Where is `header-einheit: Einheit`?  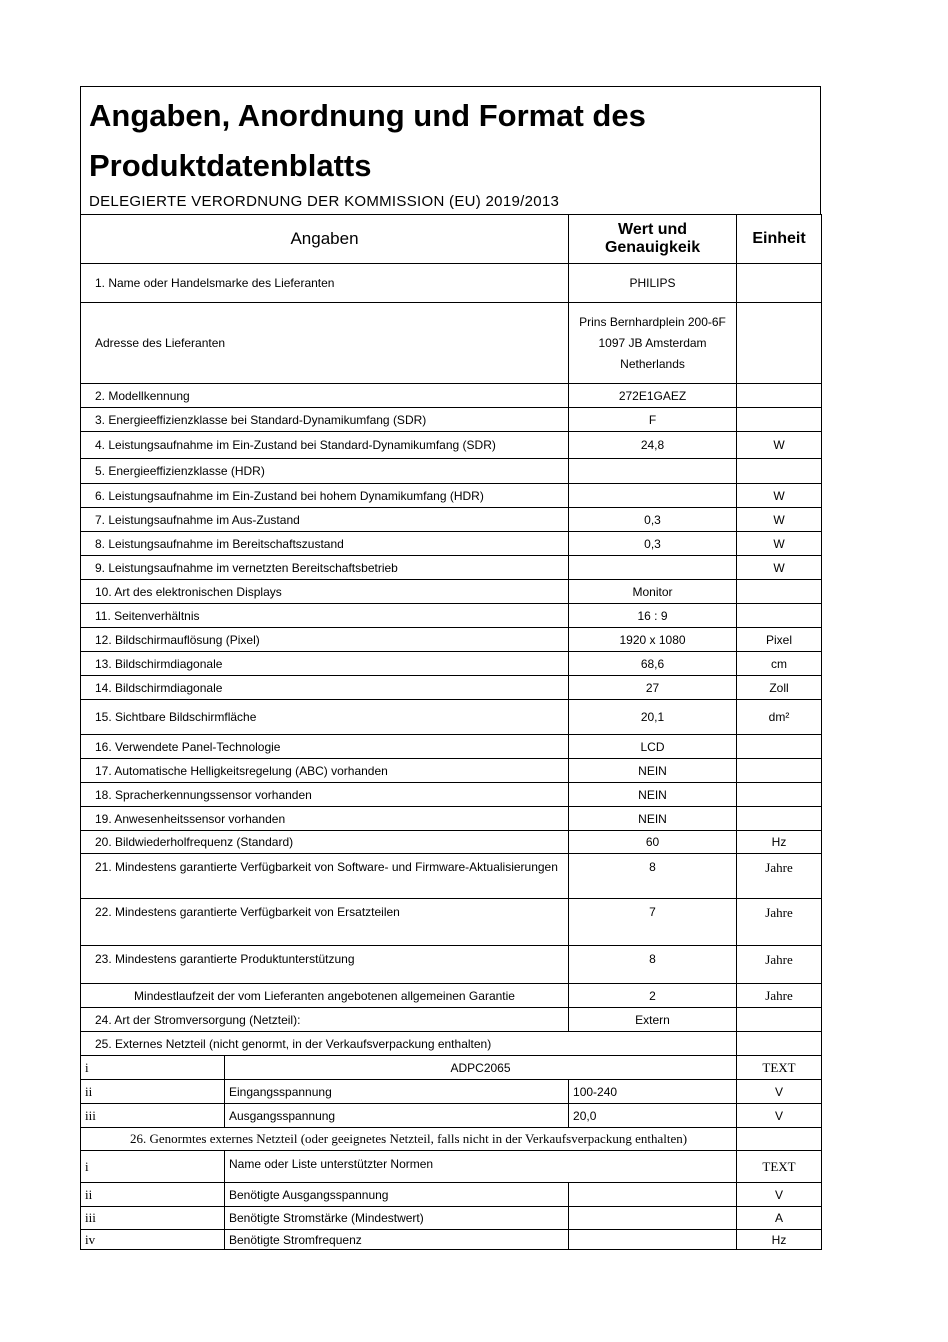 header-einheit: Einheit is located at coordinates (779, 239).